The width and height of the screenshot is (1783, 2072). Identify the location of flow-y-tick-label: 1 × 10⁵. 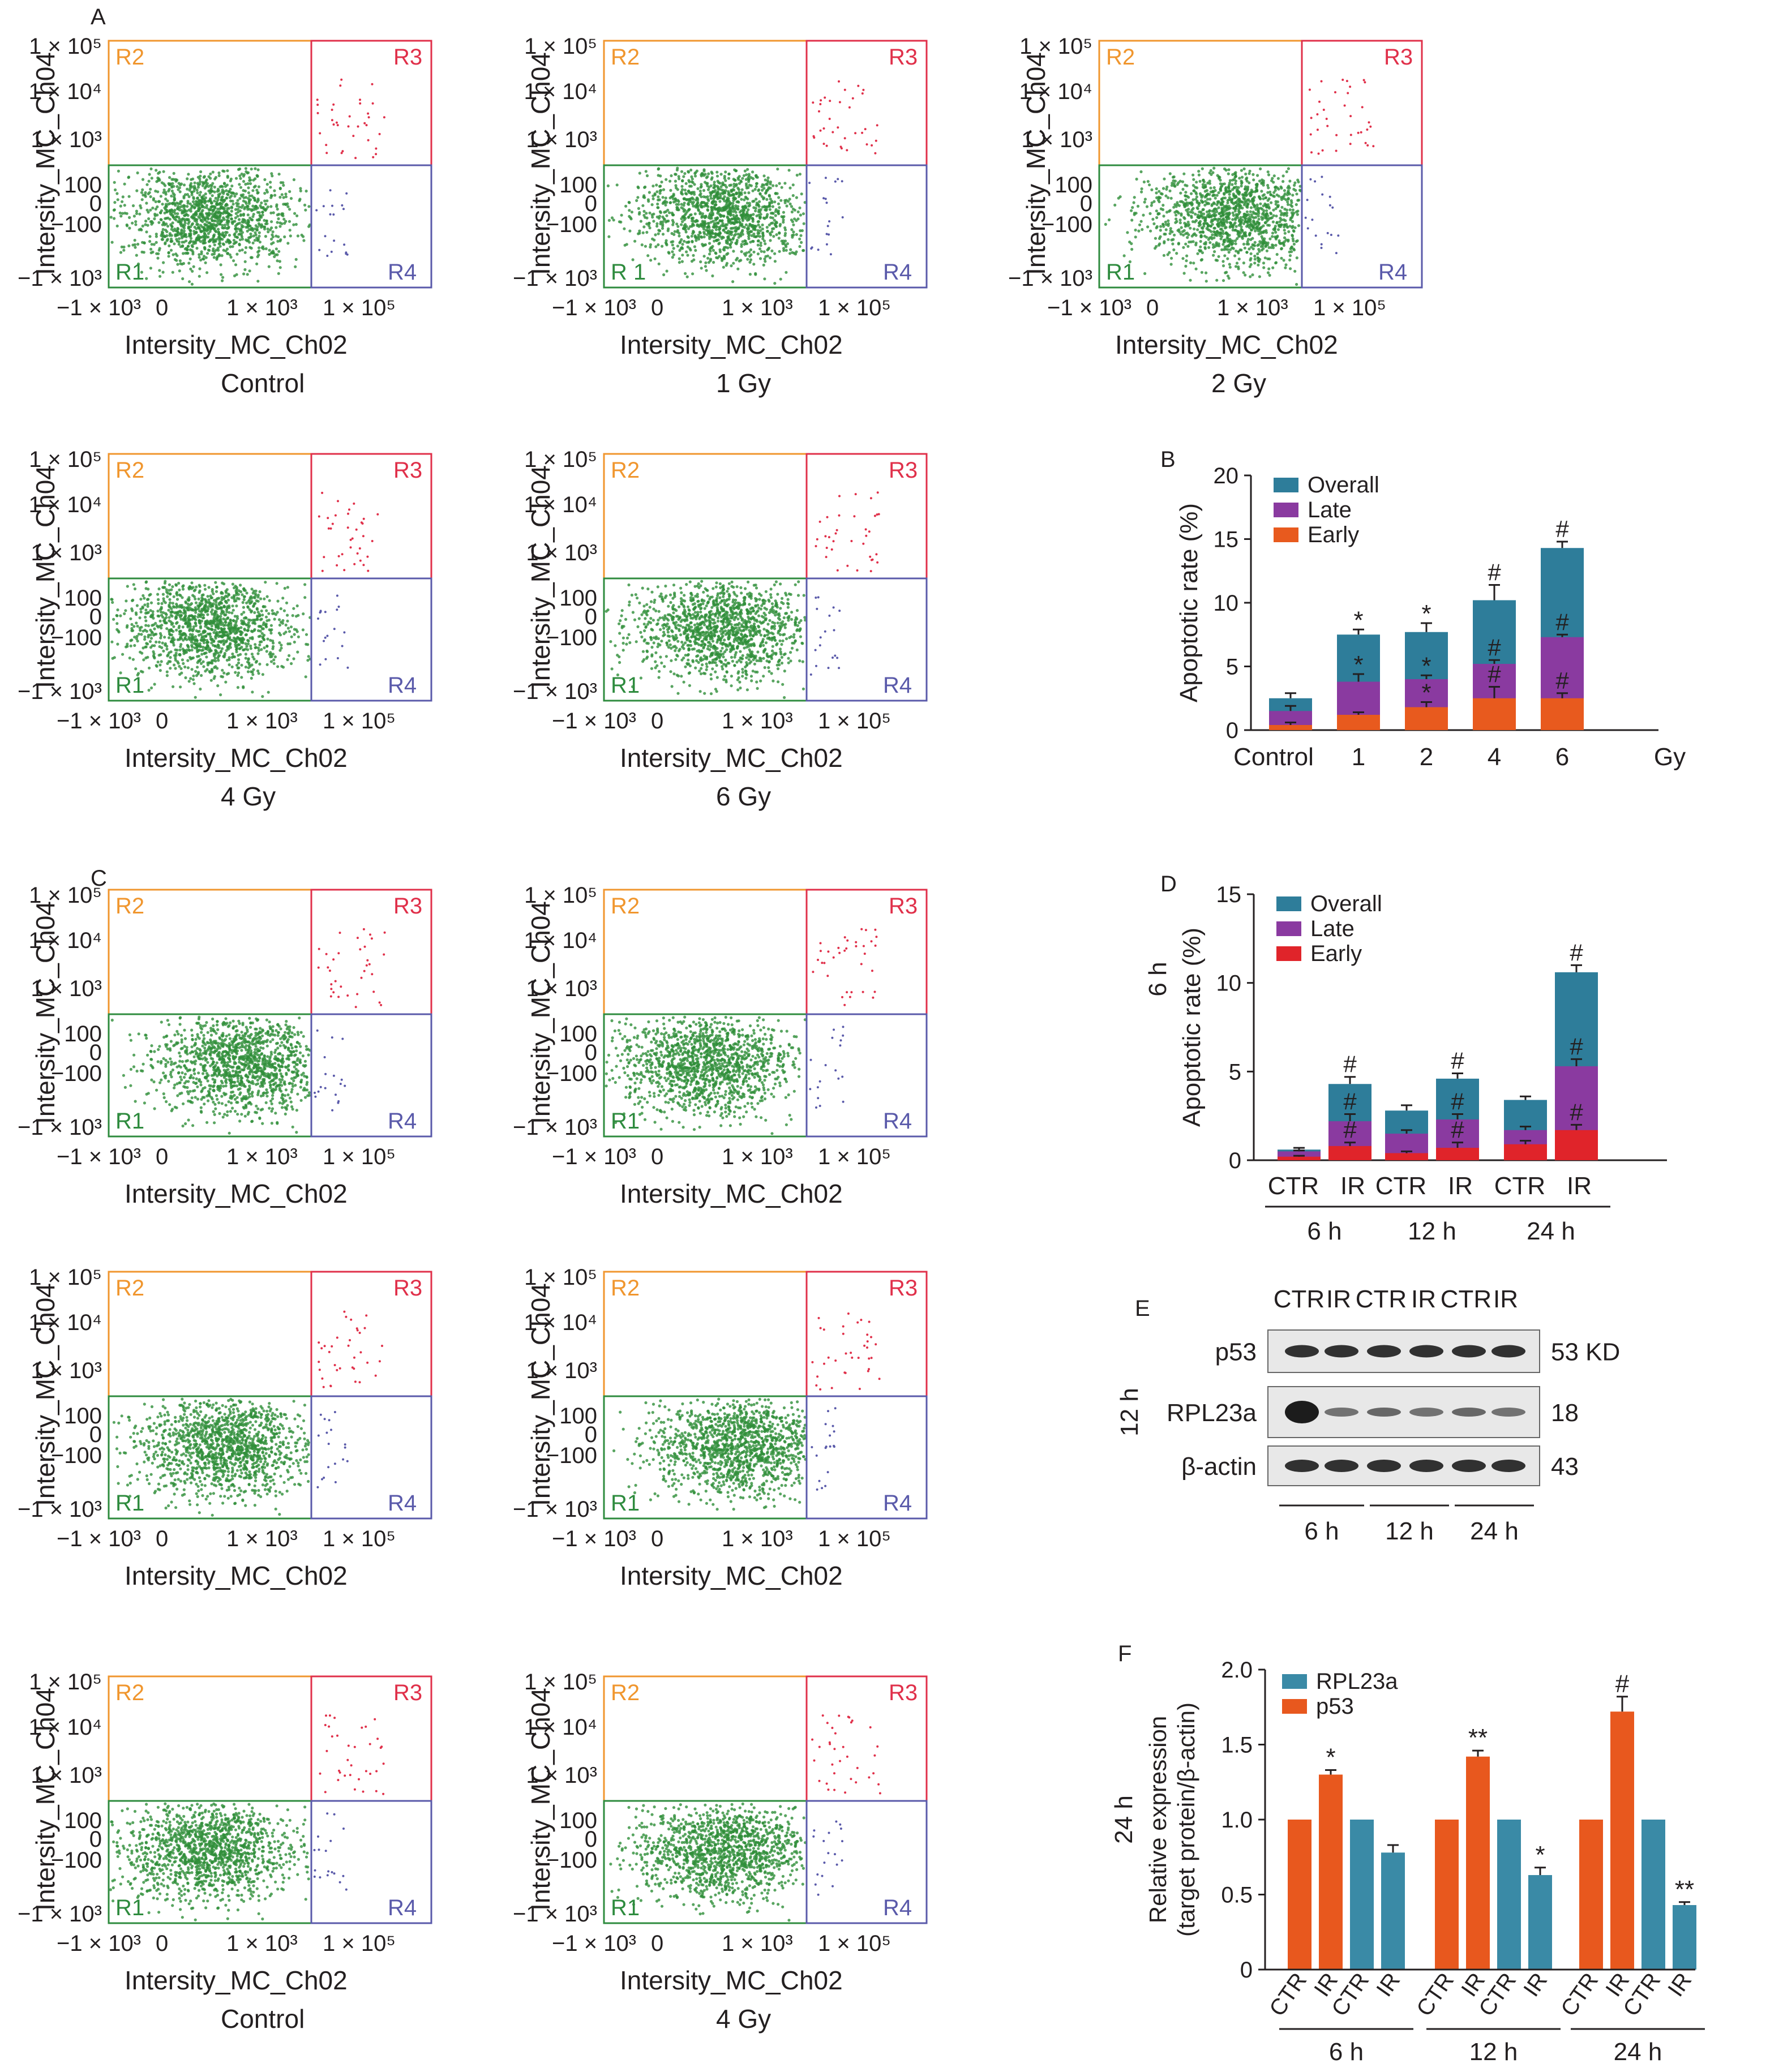
(560, 46).